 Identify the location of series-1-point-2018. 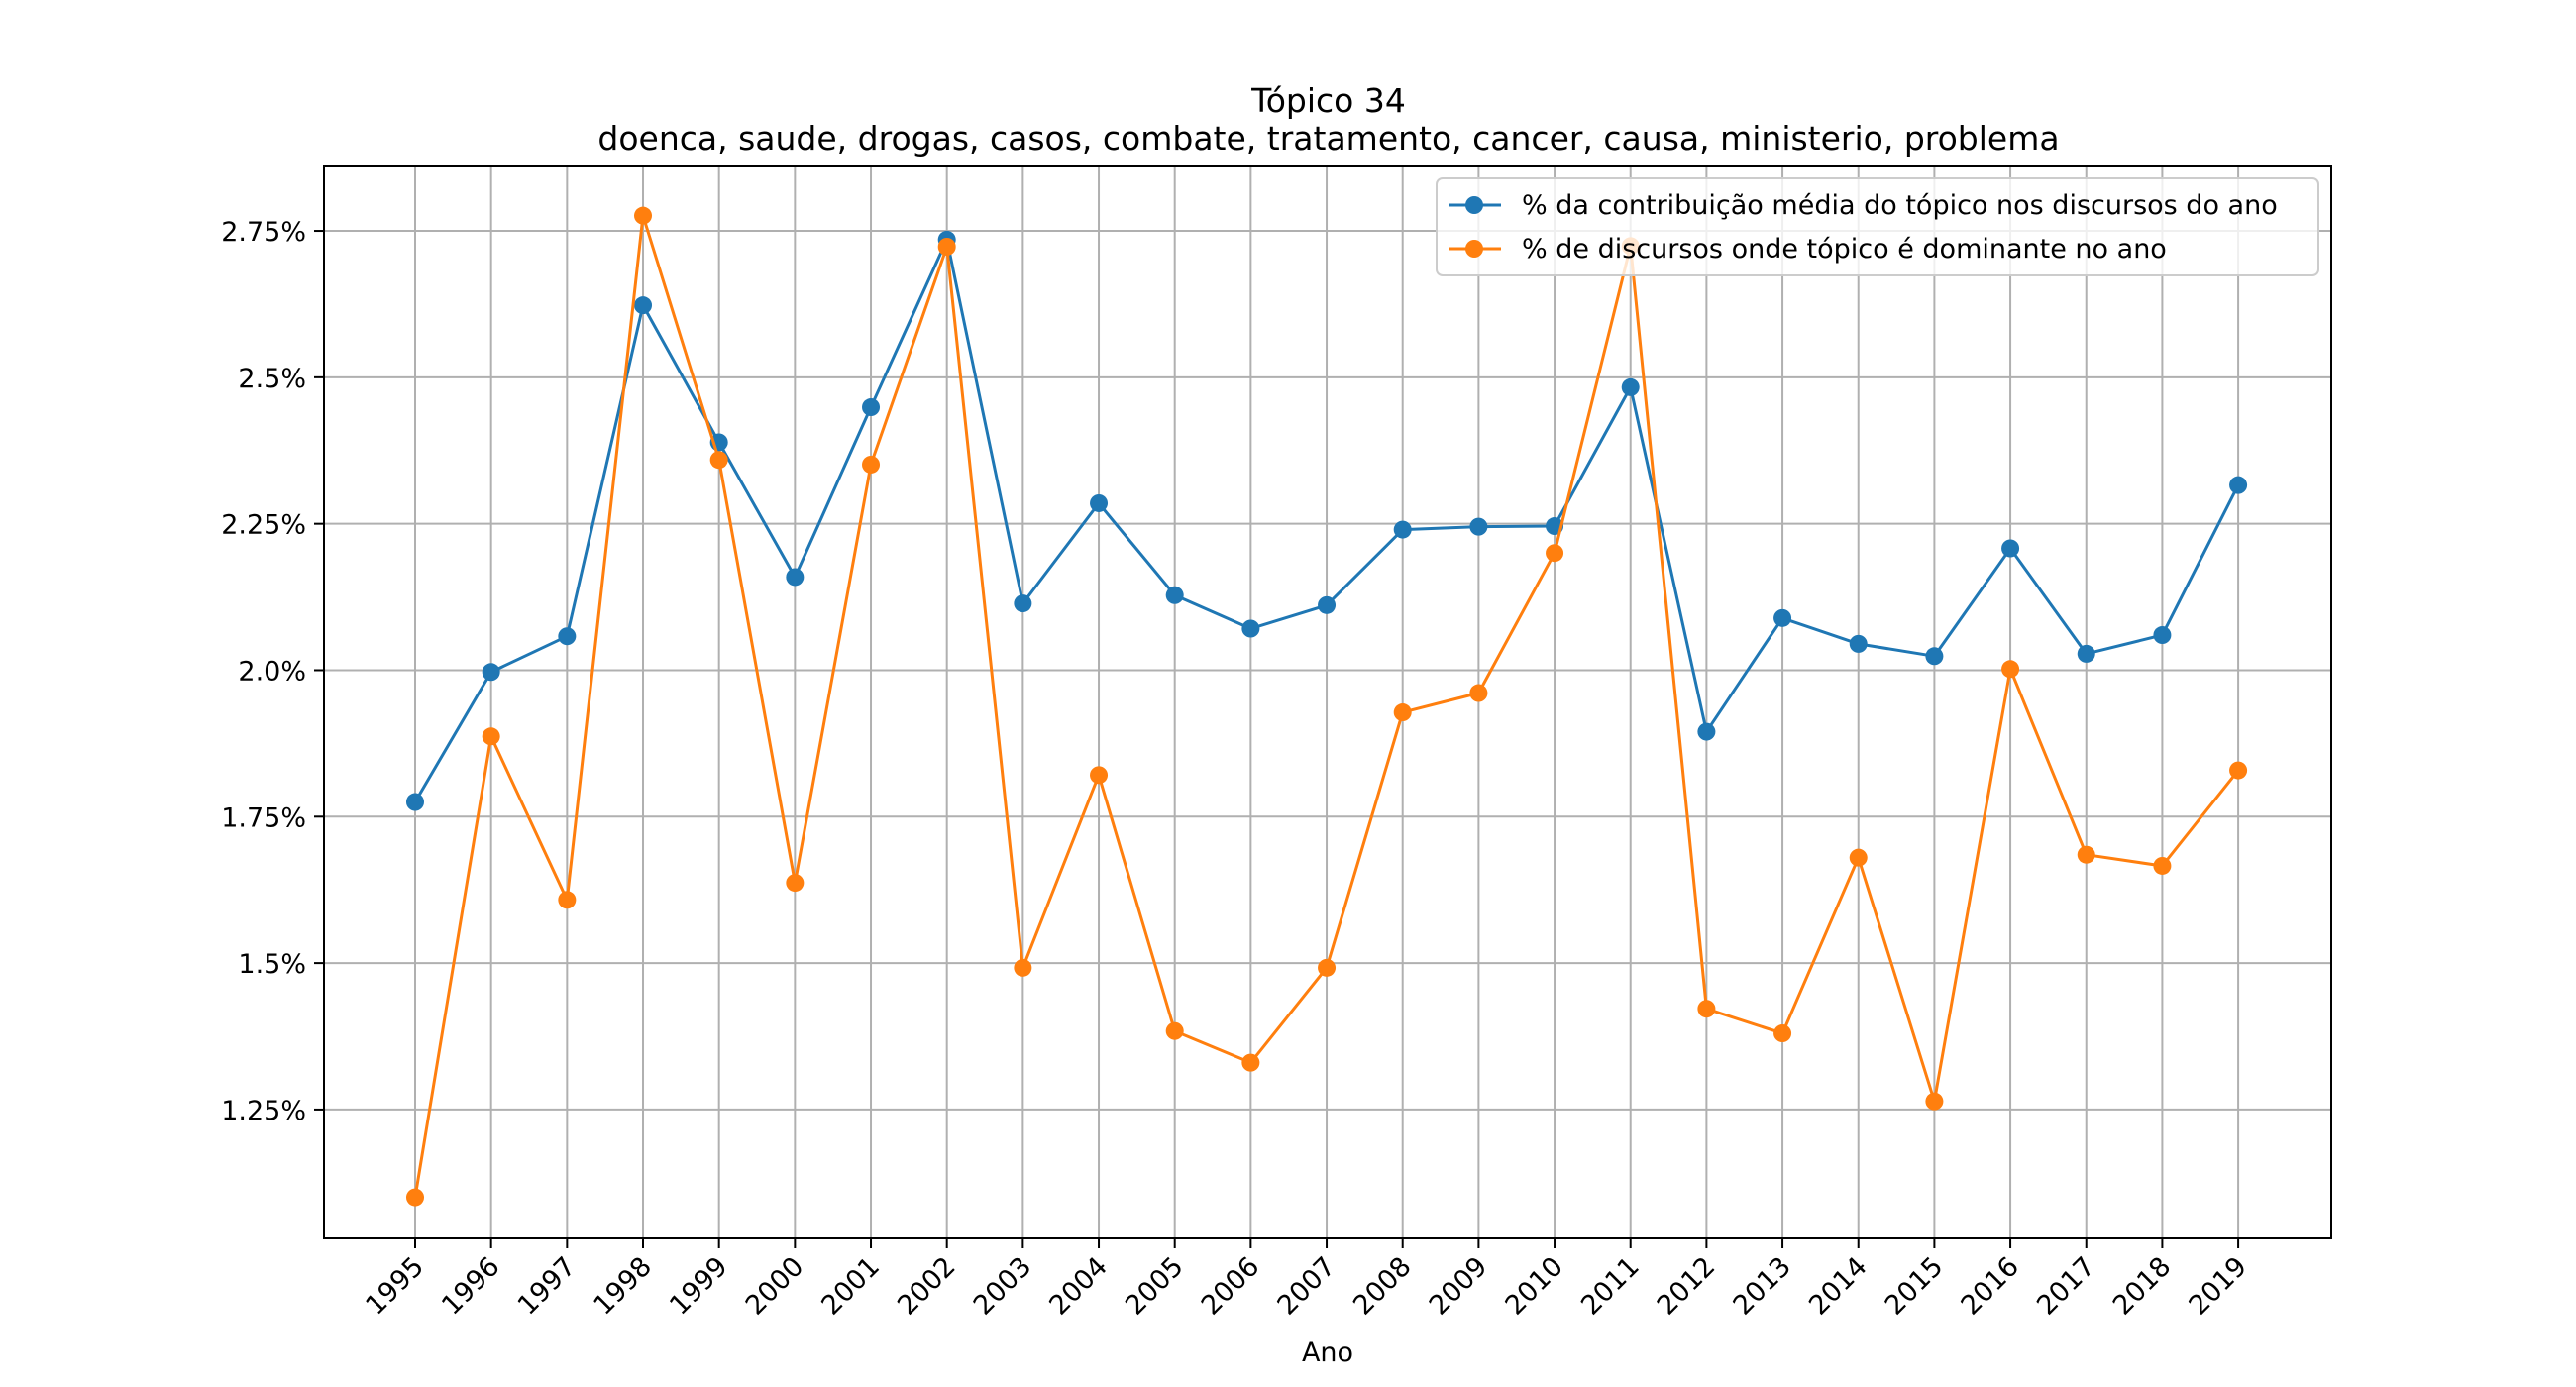
(2162, 635).